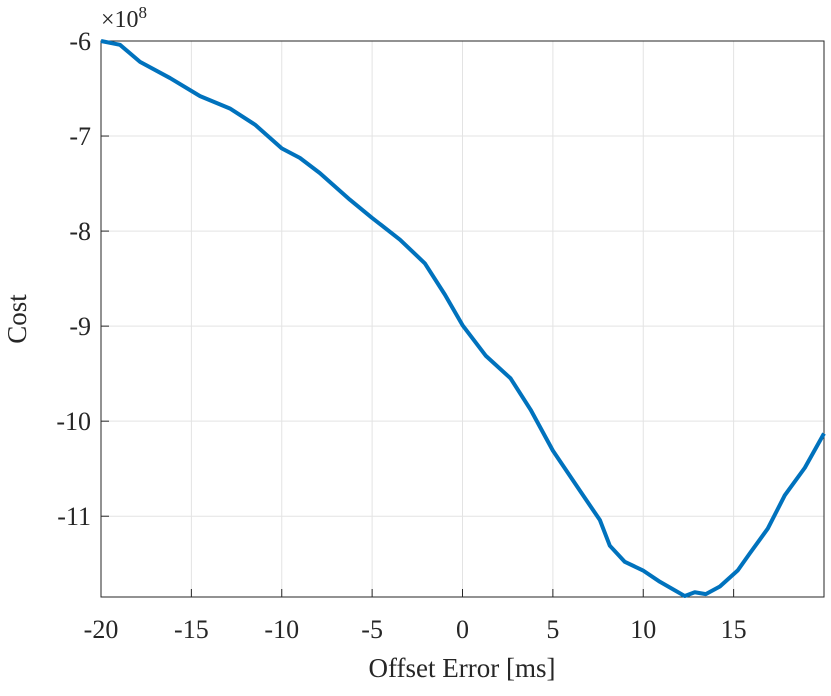 The width and height of the screenshot is (831, 696). Describe the element at coordinates (80, 231) in the screenshot. I see `y-tick-label: -8` at that location.